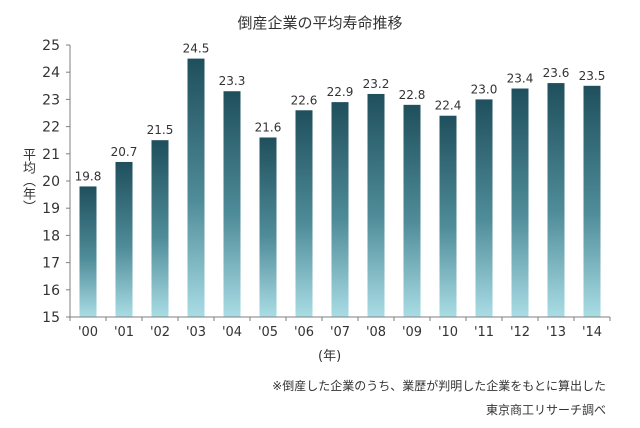  Describe the element at coordinates (51, 209) in the screenshot. I see `y-tick-label: 19` at that location.